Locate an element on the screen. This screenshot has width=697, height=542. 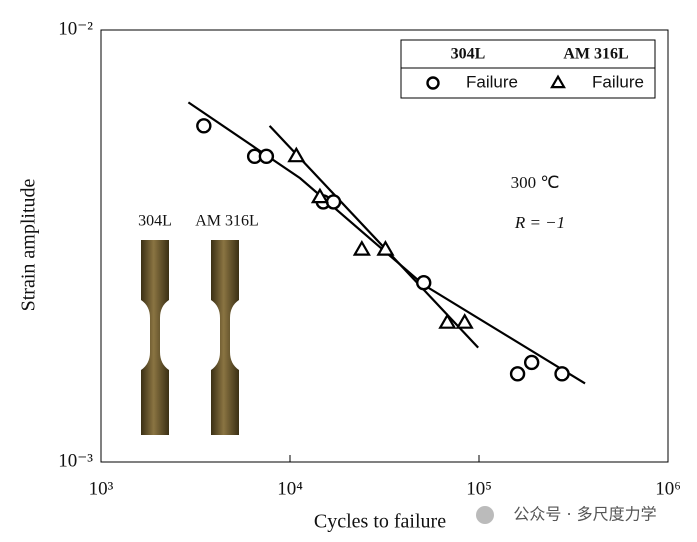
specimen-am316l is located at coordinates (225, 337).